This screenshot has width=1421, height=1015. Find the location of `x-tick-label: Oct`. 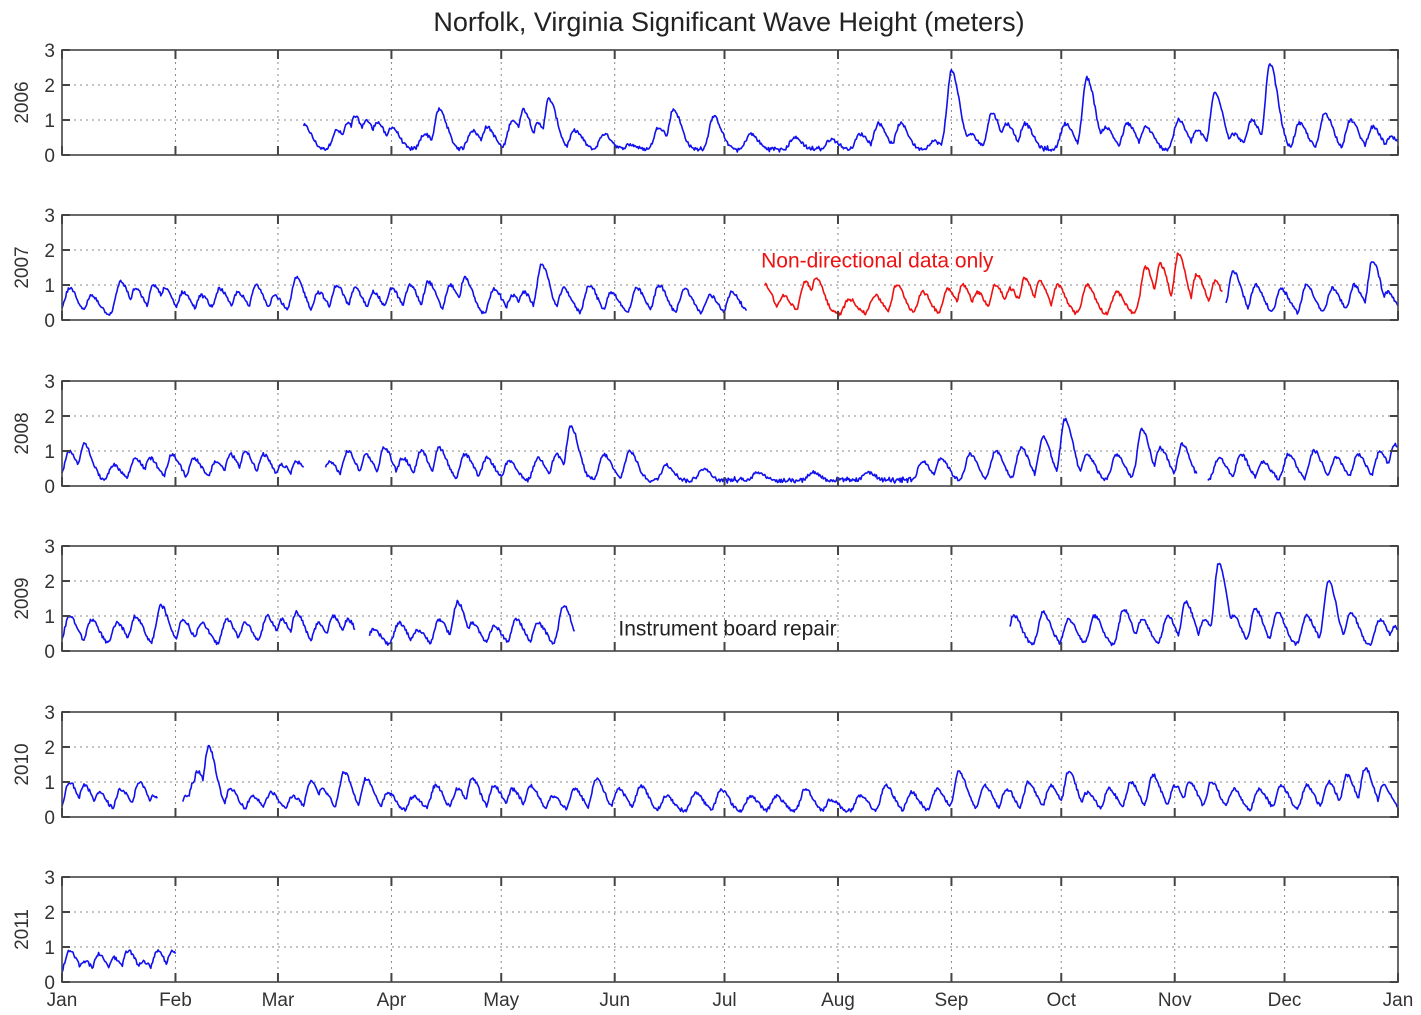

x-tick-label: Oct is located at coordinates (1061, 1000).